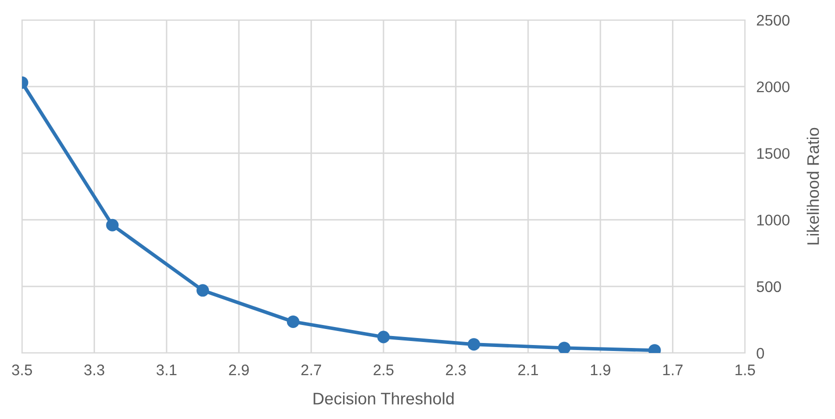 This screenshot has height=419, width=835. What do you see at coordinates (94, 370) in the screenshot?
I see `x-tick-label: 3.3` at bounding box center [94, 370].